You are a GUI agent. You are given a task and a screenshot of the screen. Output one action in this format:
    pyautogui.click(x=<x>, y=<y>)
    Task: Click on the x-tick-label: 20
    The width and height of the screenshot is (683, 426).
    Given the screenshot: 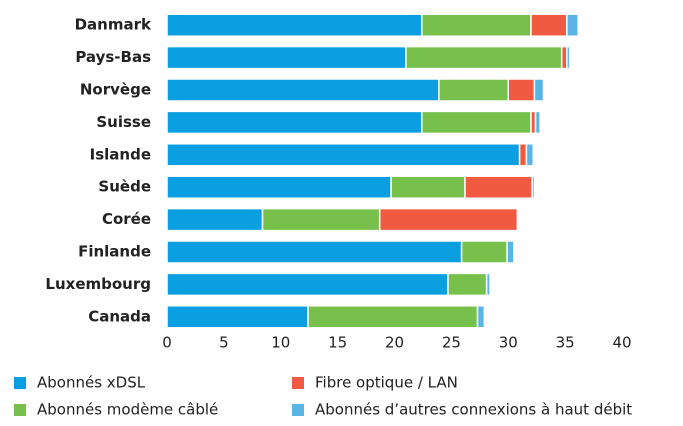 What is the action you would take?
    pyautogui.click(x=394, y=343)
    